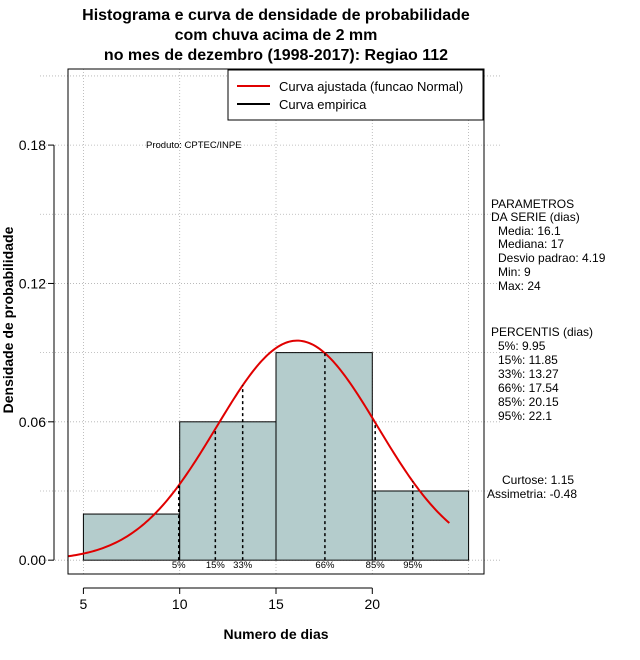  What do you see at coordinates (371, 86) in the screenshot?
I see `legend-label-normal: Curva ajustada (funcao Normal)` at bounding box center [371, 86].